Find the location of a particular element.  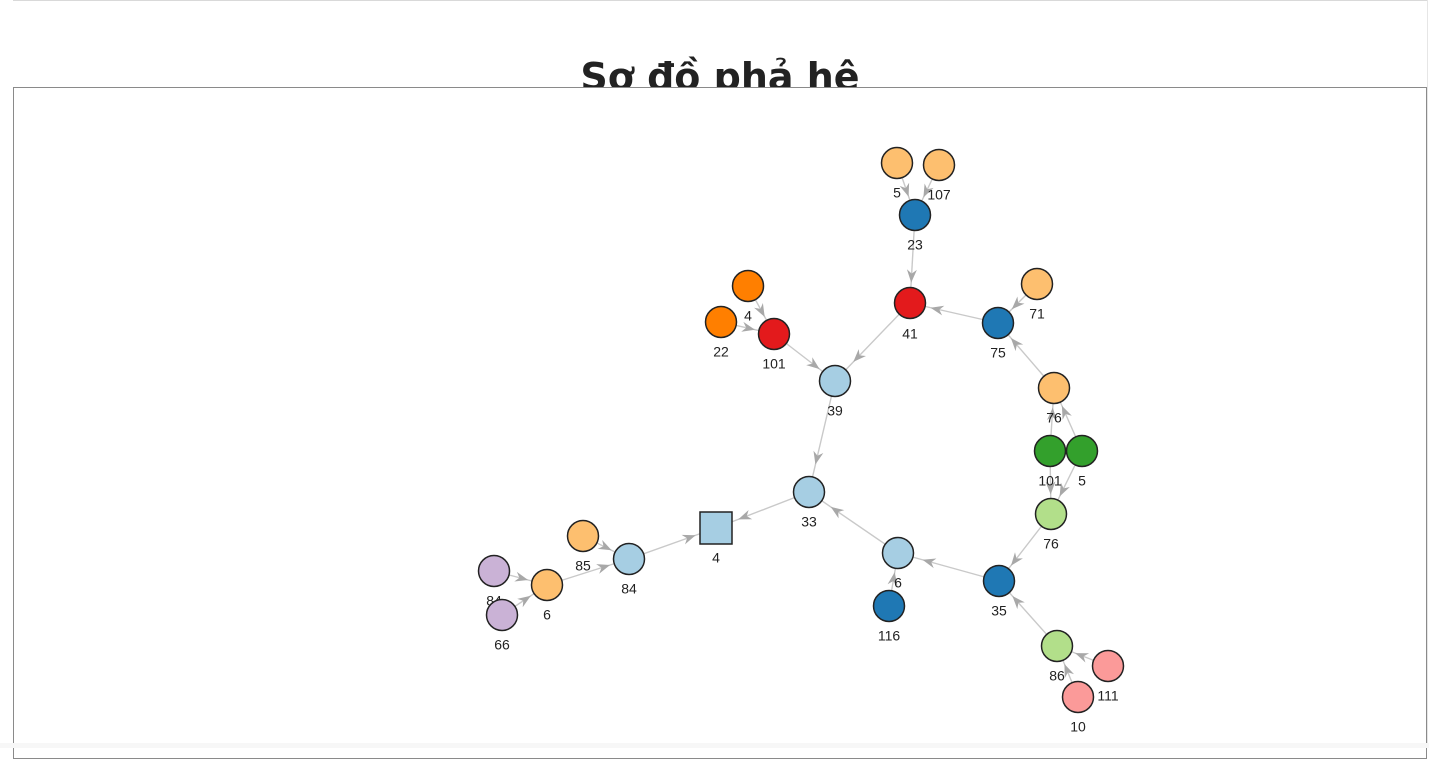

graph-node-n41: 41 is located at coordinates (910, 314).